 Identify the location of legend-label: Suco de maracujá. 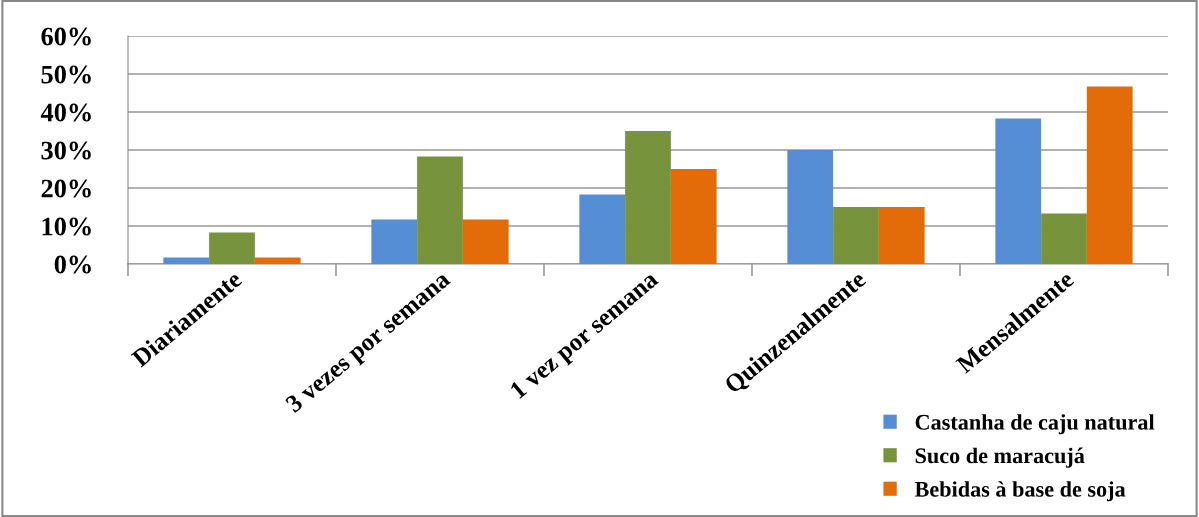
(1000, 457).